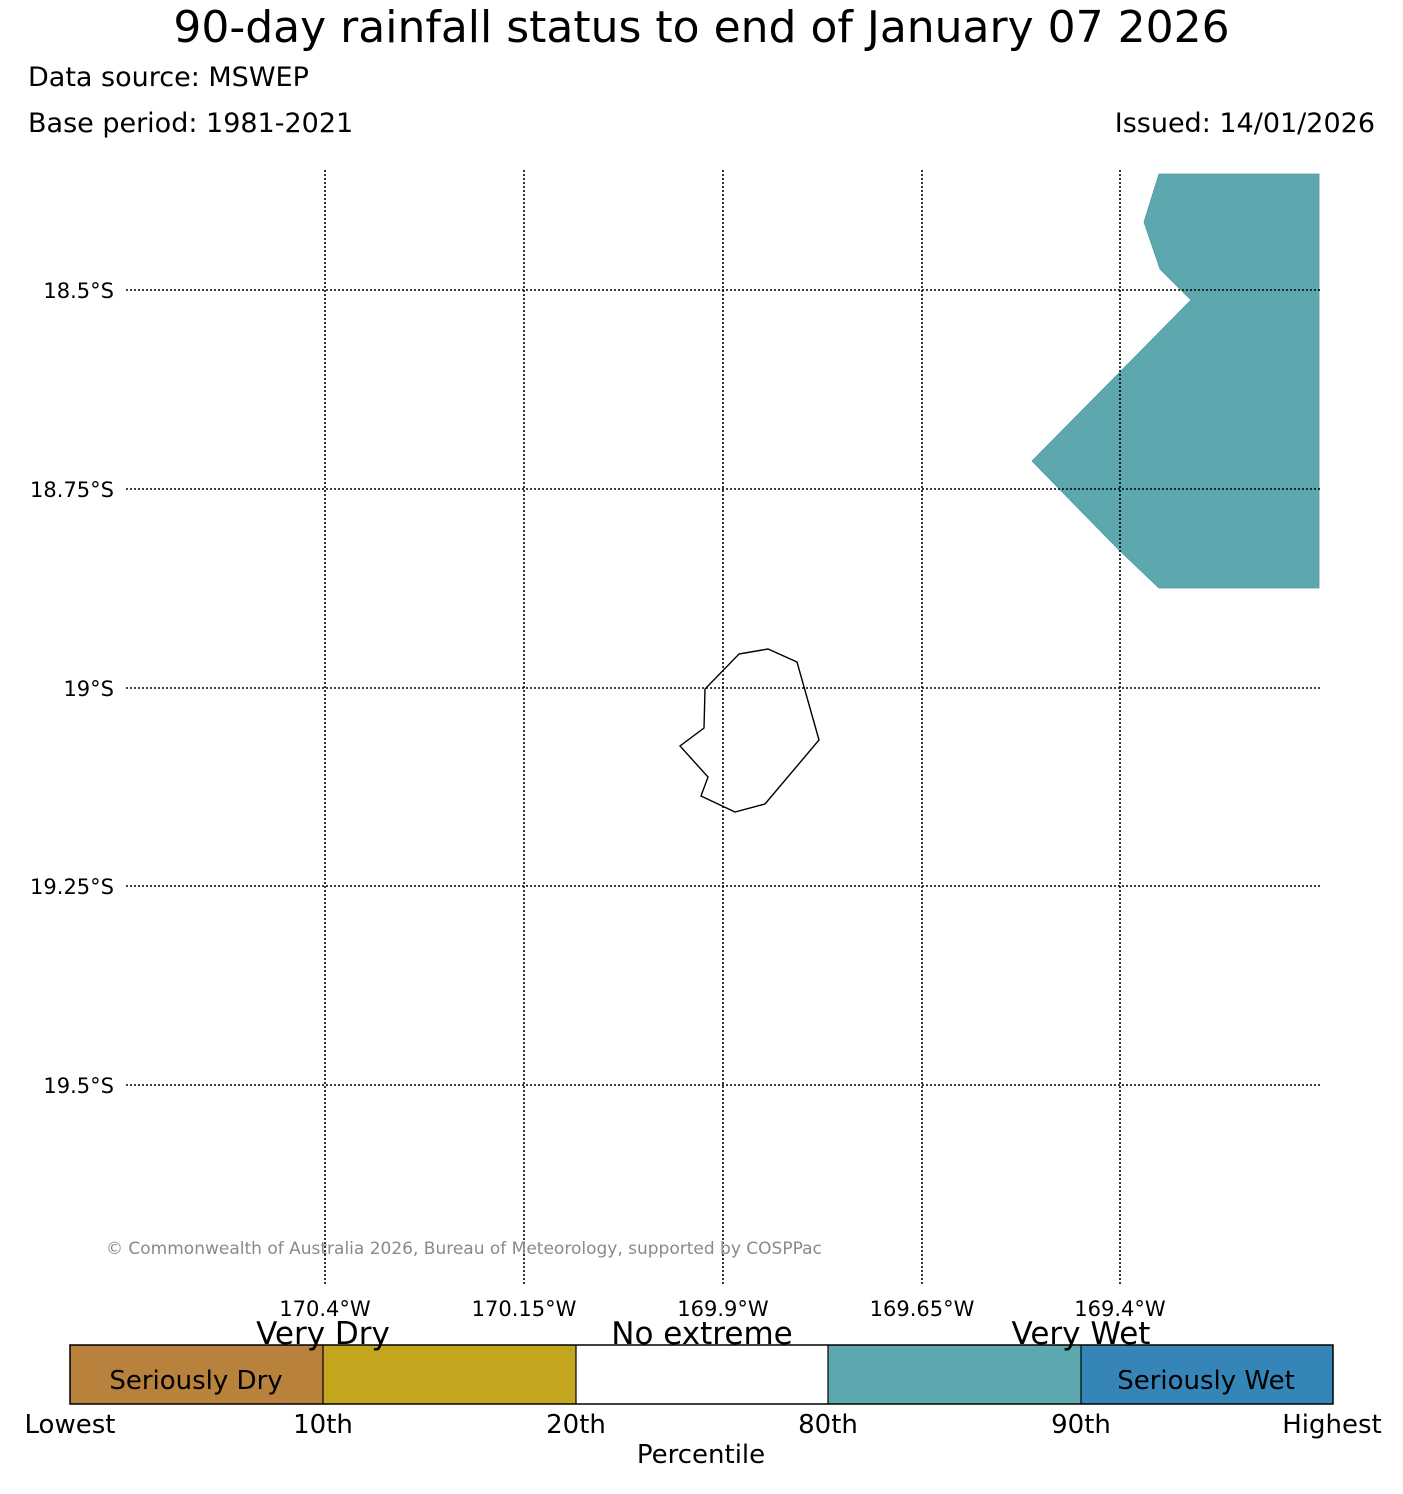 This screenshot has width=1403, height=1494. Describe the element at coordinates (749, 730) in the screenshot. I see `island-coastline` at that location.